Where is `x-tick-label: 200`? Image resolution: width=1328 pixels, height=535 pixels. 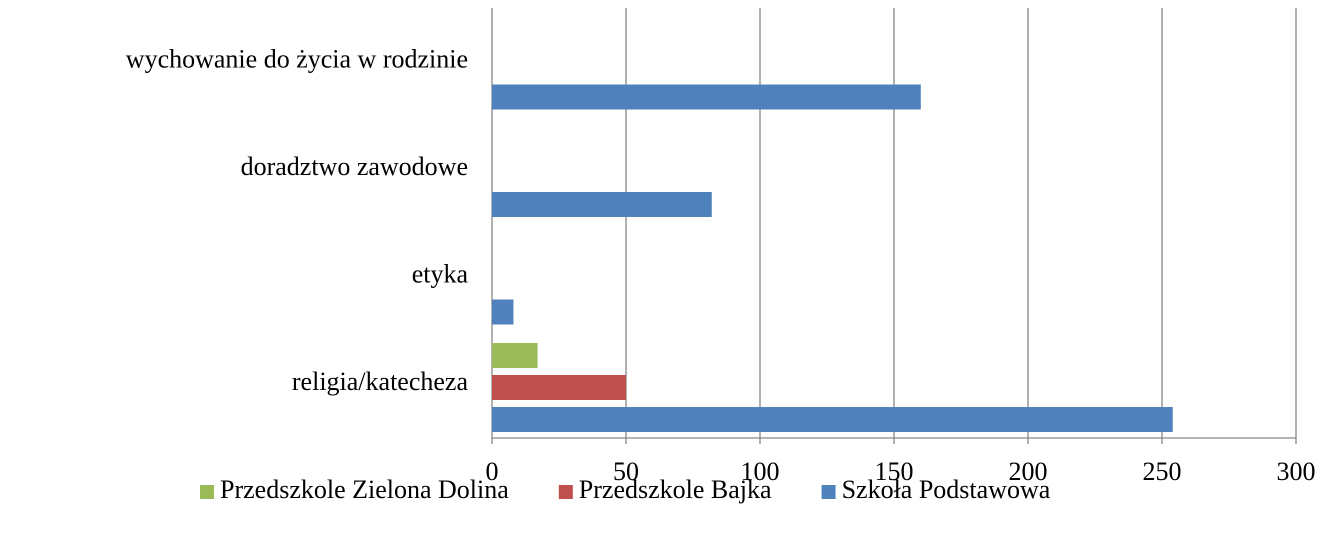
x-tick-label: 200 is located at coordinates (1028, 471).